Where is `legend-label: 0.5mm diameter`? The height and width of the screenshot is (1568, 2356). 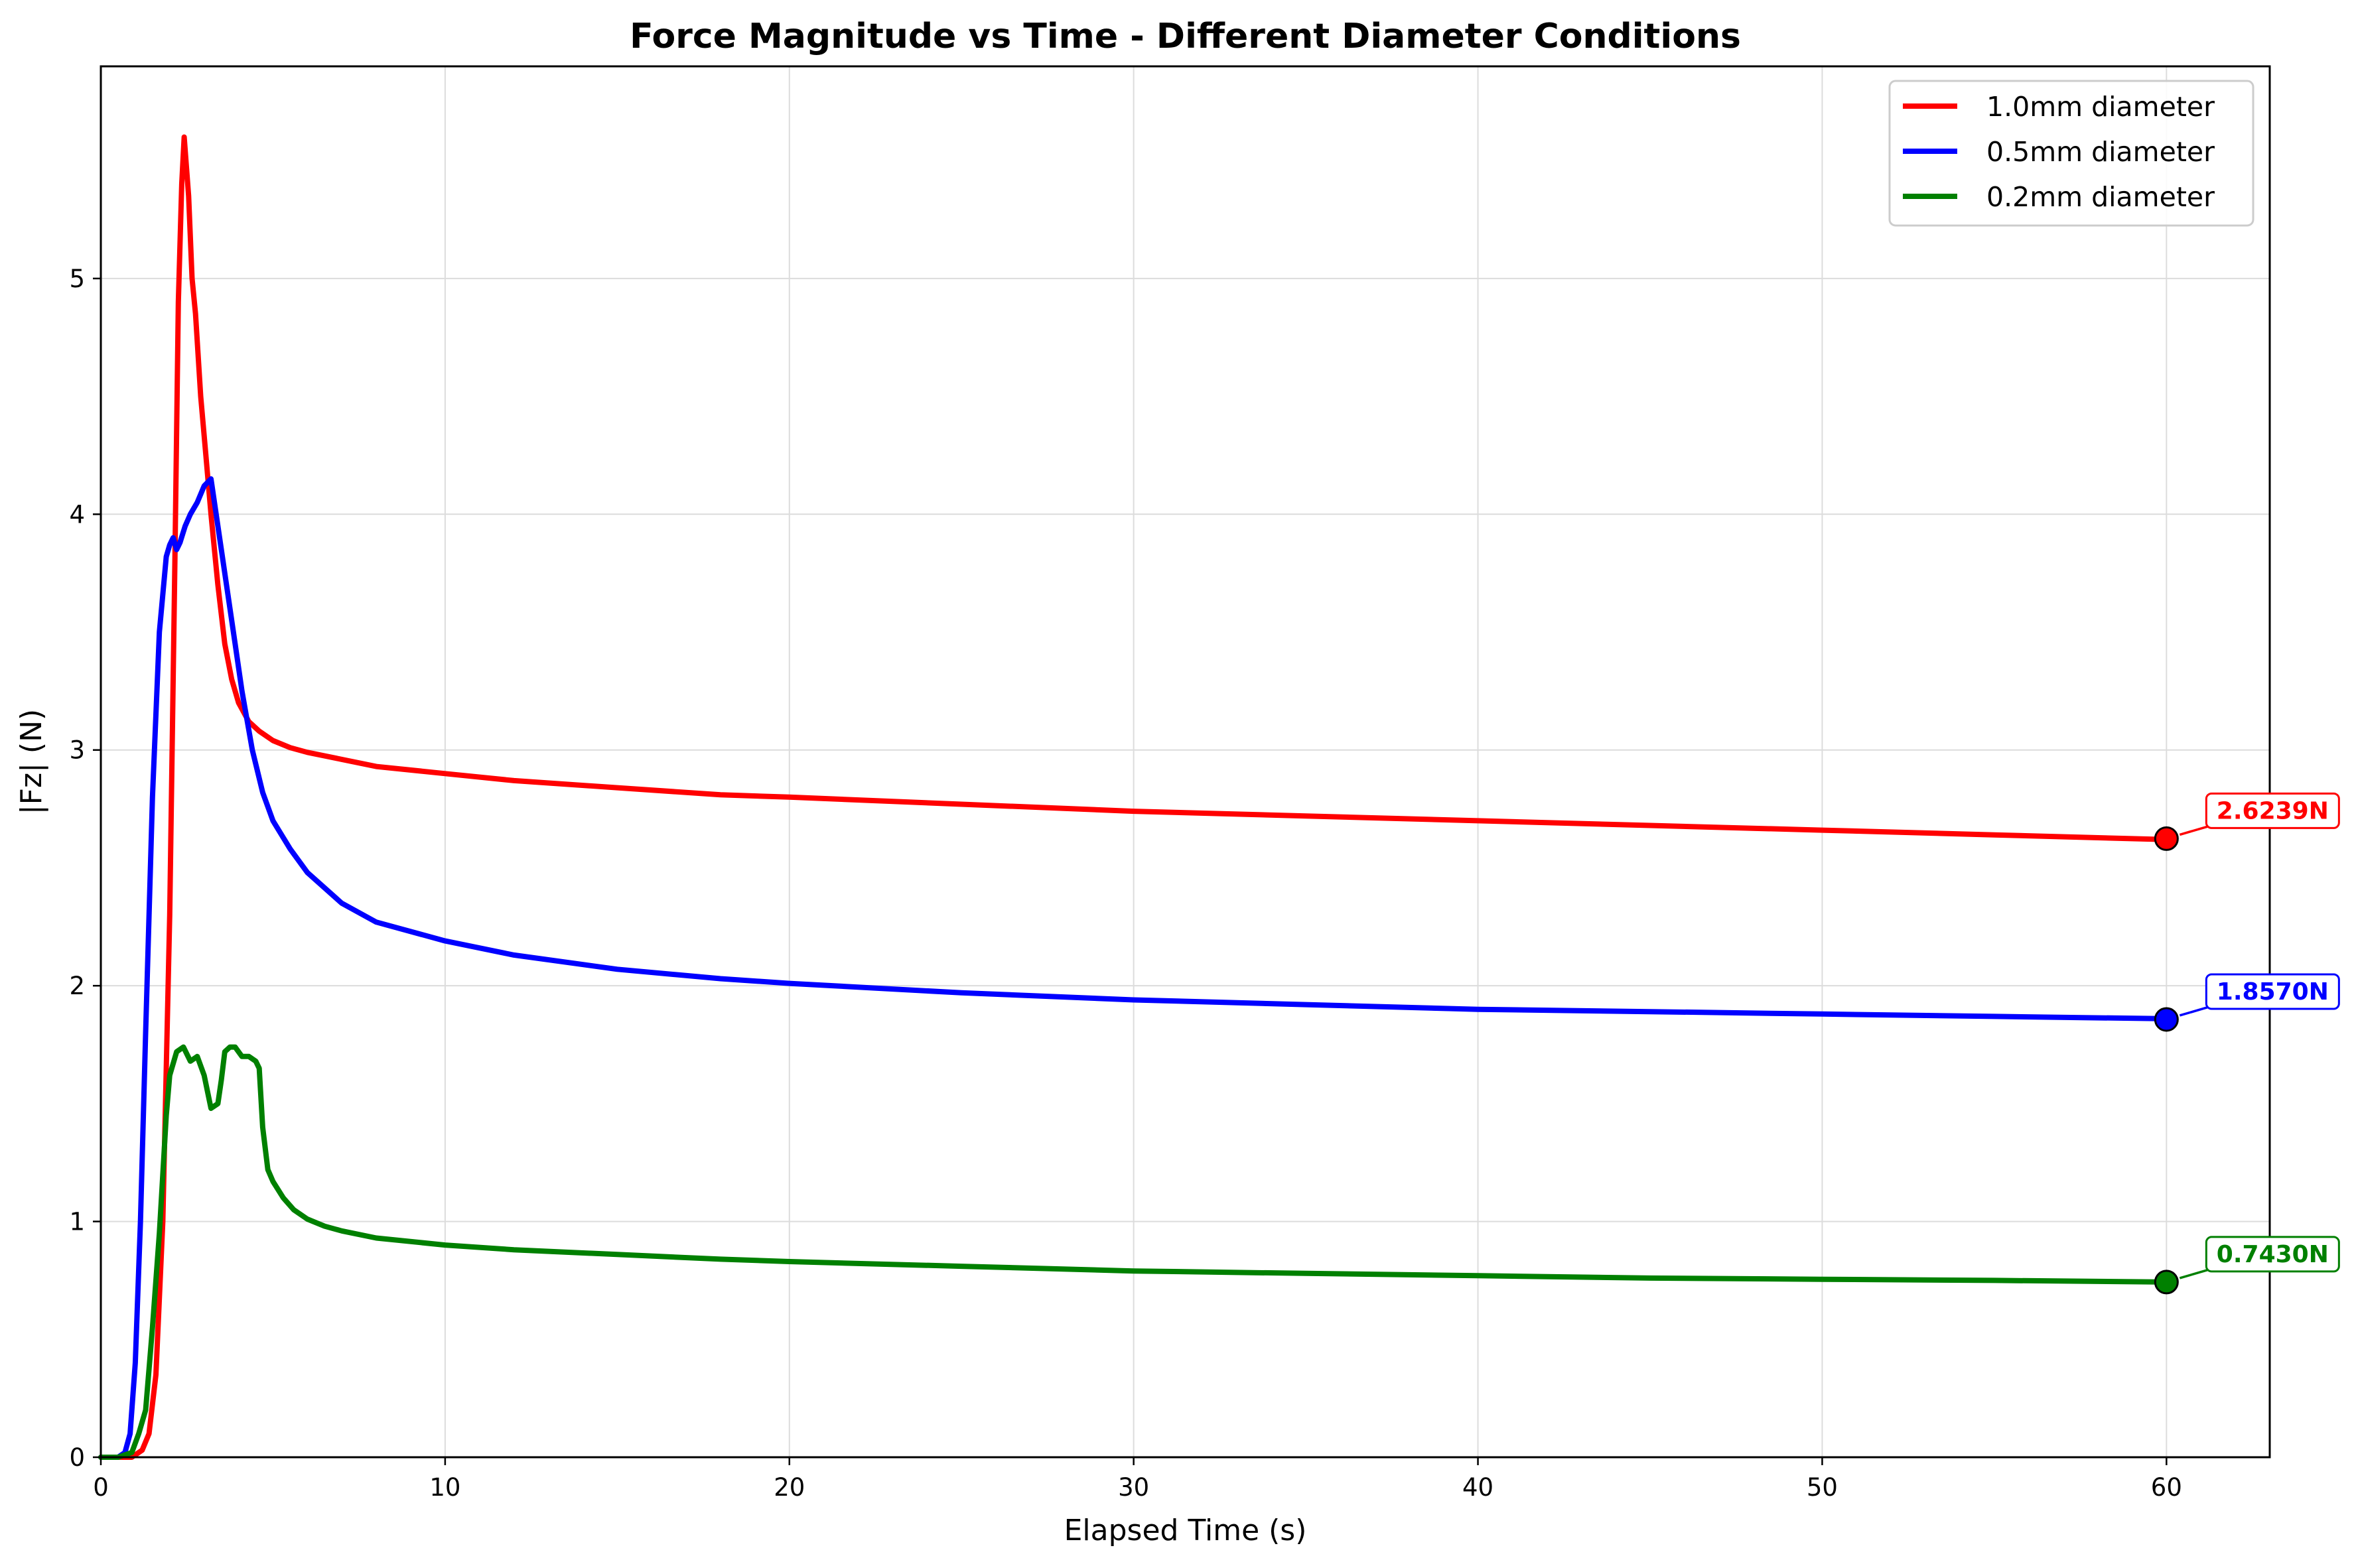
legend-label: 0.5mm diameter is located at coordinates (2100, 152).